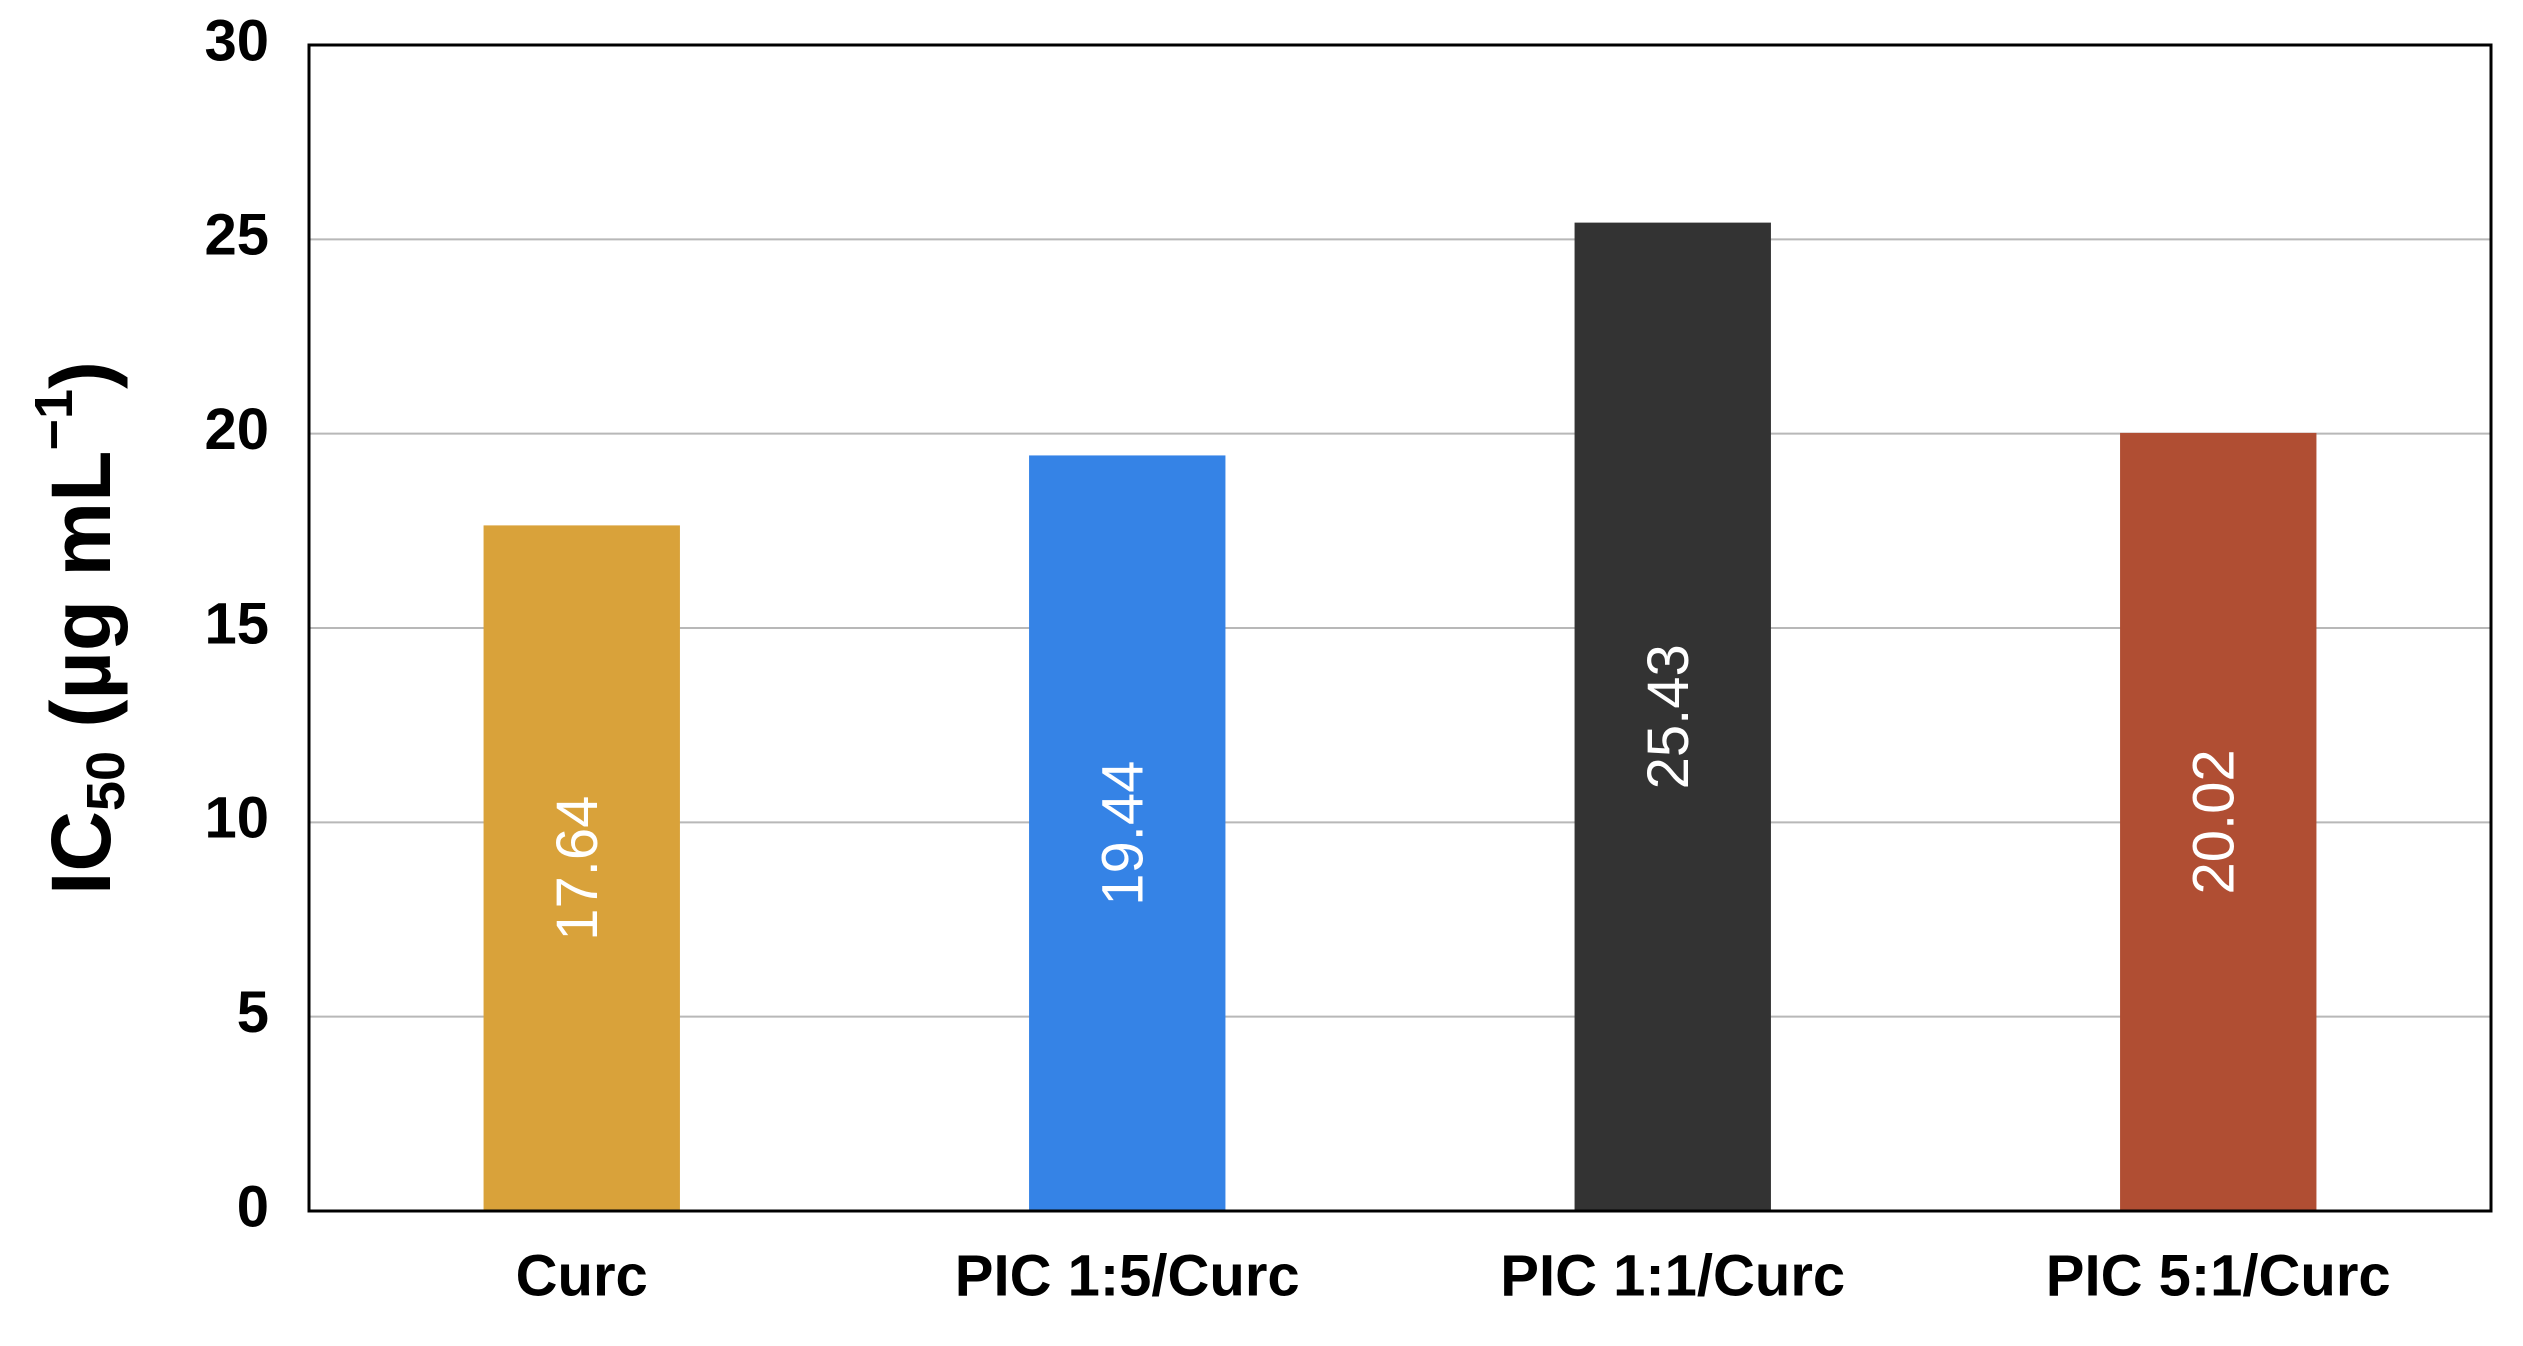  What do you see at coordinates (236, 818) in the screenshot?
I see `y-tick-label: 10` at bounding box center [236, 818].